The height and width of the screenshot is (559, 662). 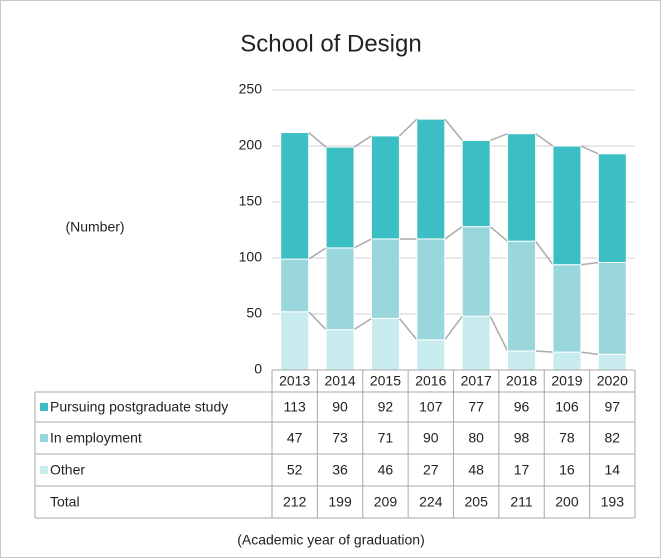 What do you see at coordinates (613, 470) in the screenshot?
I see `table-cell: 14` at bounding box center [613, 470].